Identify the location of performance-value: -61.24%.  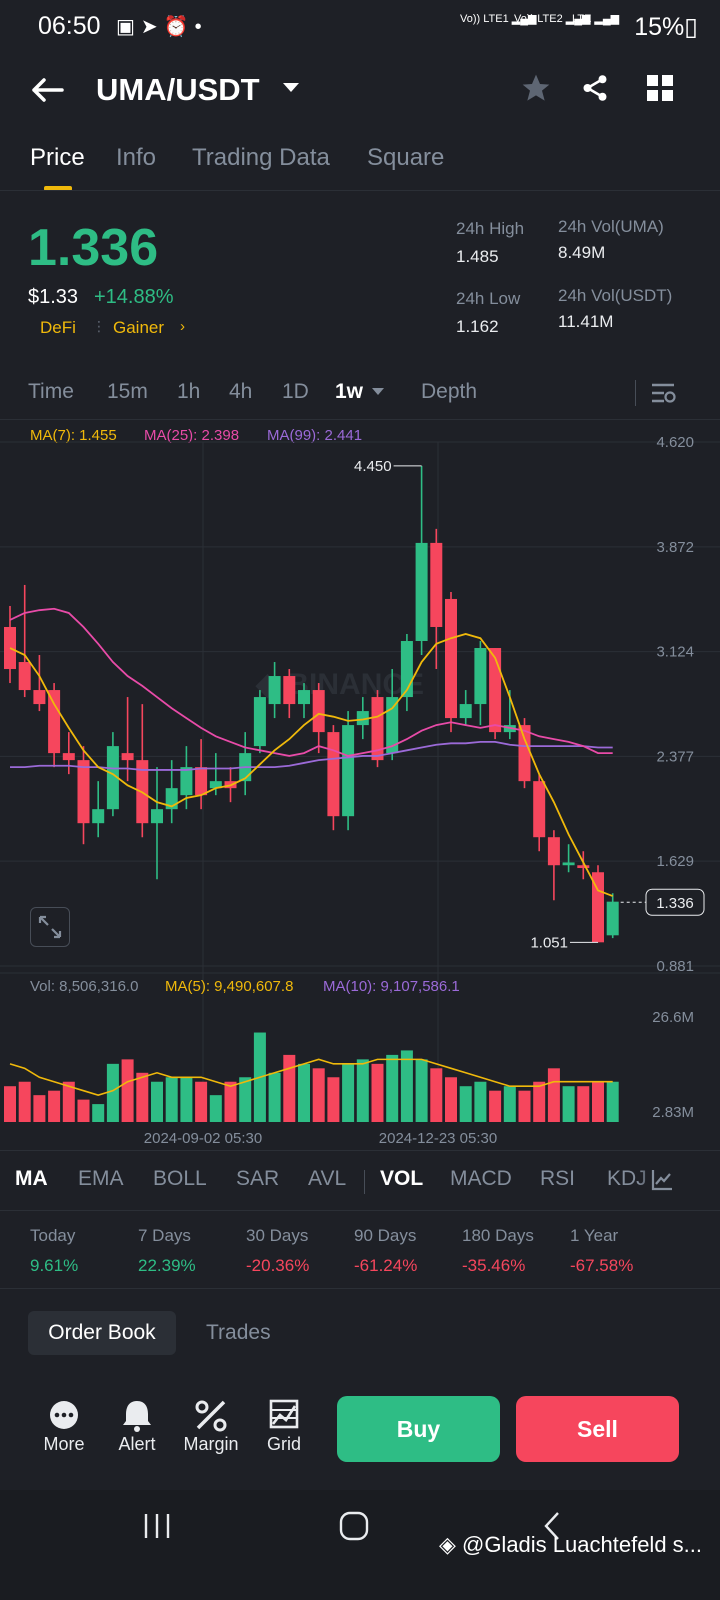
(386, 1265).